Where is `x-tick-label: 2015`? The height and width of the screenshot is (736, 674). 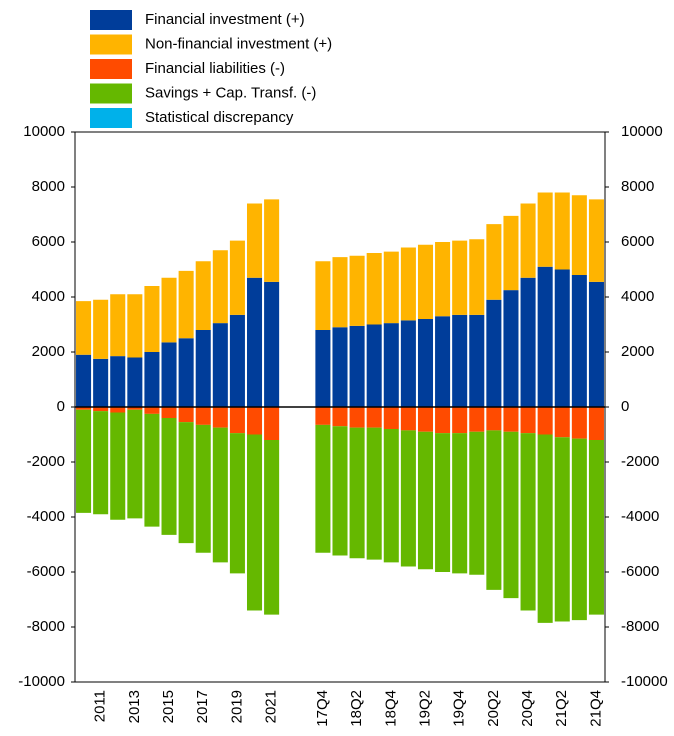 x-tick-label: 2015 is located at coordinates (168, 706).